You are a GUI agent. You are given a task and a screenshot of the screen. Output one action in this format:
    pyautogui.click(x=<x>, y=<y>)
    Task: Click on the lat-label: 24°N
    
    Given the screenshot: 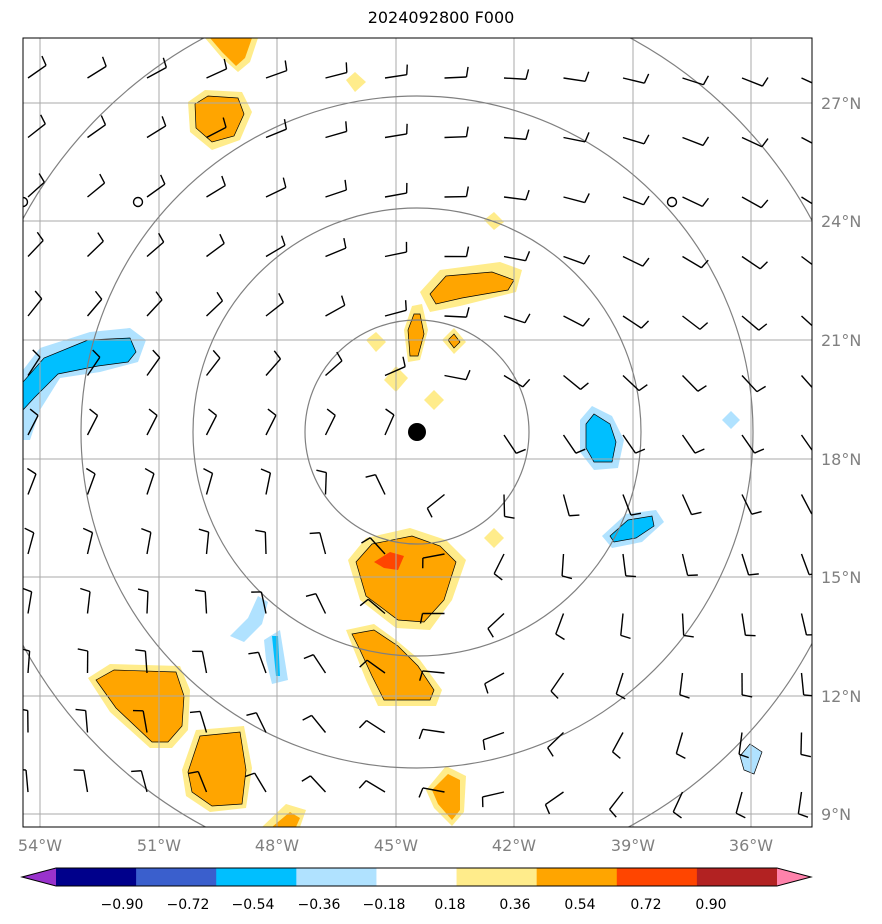 What is the action you would take?
    pyautogui.click(x=841, y=221)
    